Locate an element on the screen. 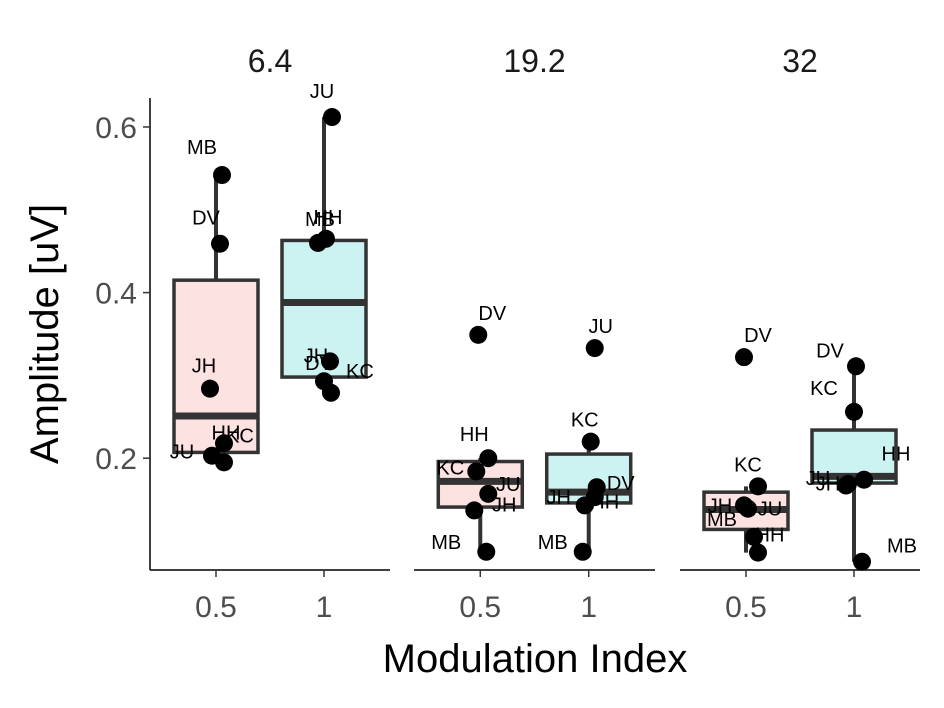  facet-title: 32 is located at coordinates (800, 61).